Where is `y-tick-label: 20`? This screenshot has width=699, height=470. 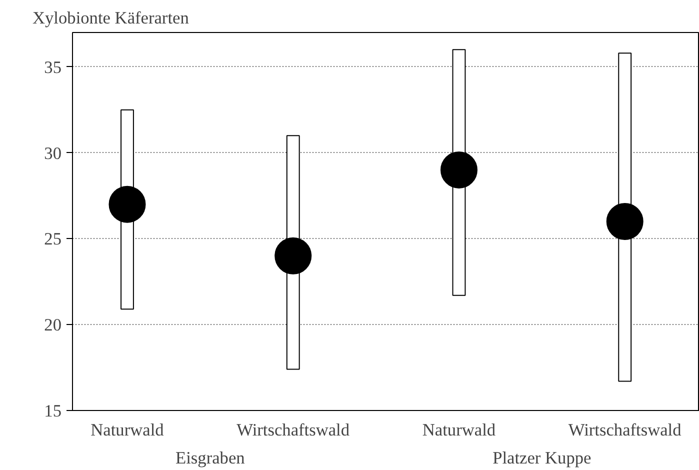
y-tick-label: 20 is located at coordinates (53, 325).